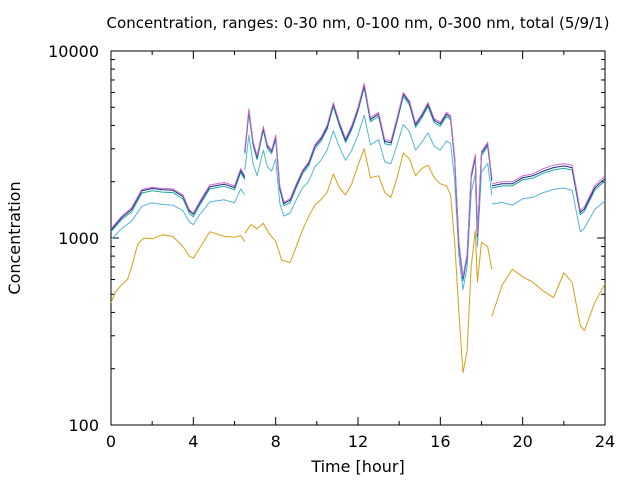  What do you see at coordinates (440, 441) in the screenshot?
I see `x-tick-label: 16` at bounding box center [440, 441].